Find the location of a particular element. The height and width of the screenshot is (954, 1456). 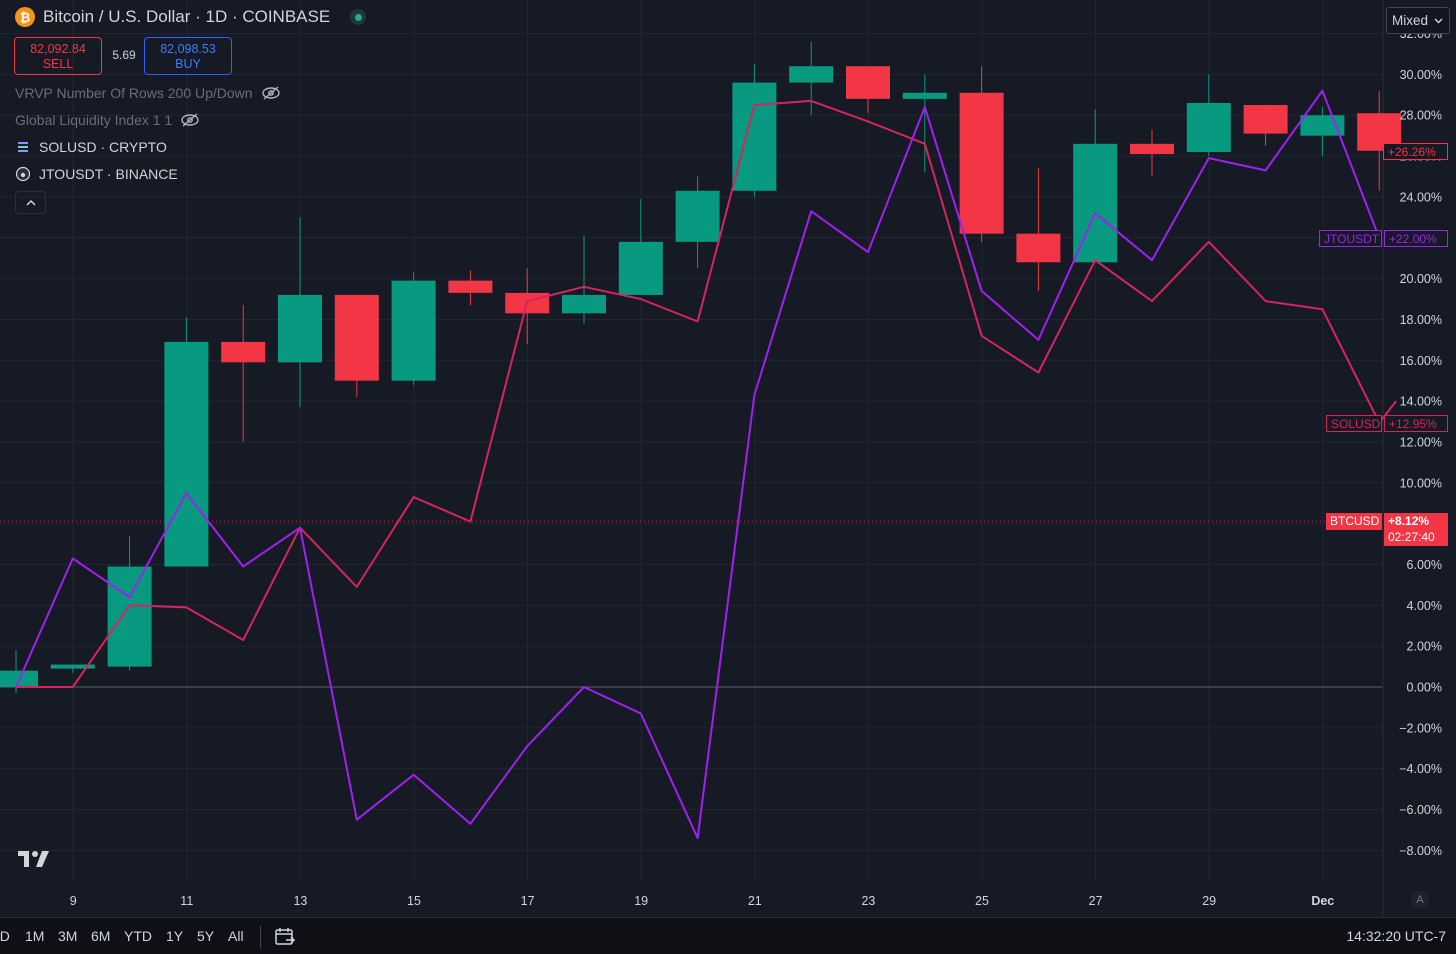

buy-price: 82,098.53 is located at coordinates (188, 49).